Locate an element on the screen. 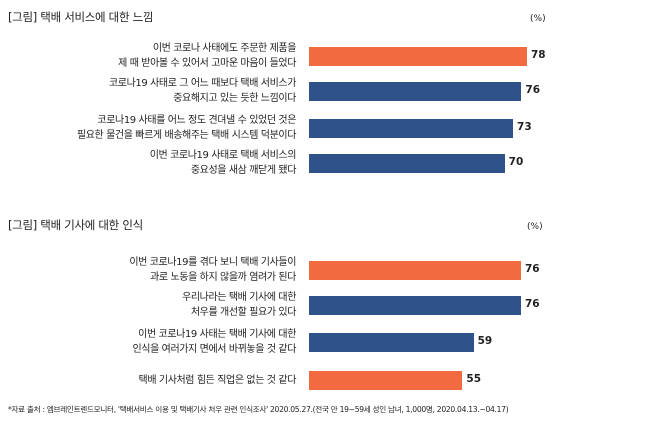 This screenshot has height=429, width=657. category-label-line: 중요해지고 있는 듯한 느낌이다 is located at coordinates (234, 98).